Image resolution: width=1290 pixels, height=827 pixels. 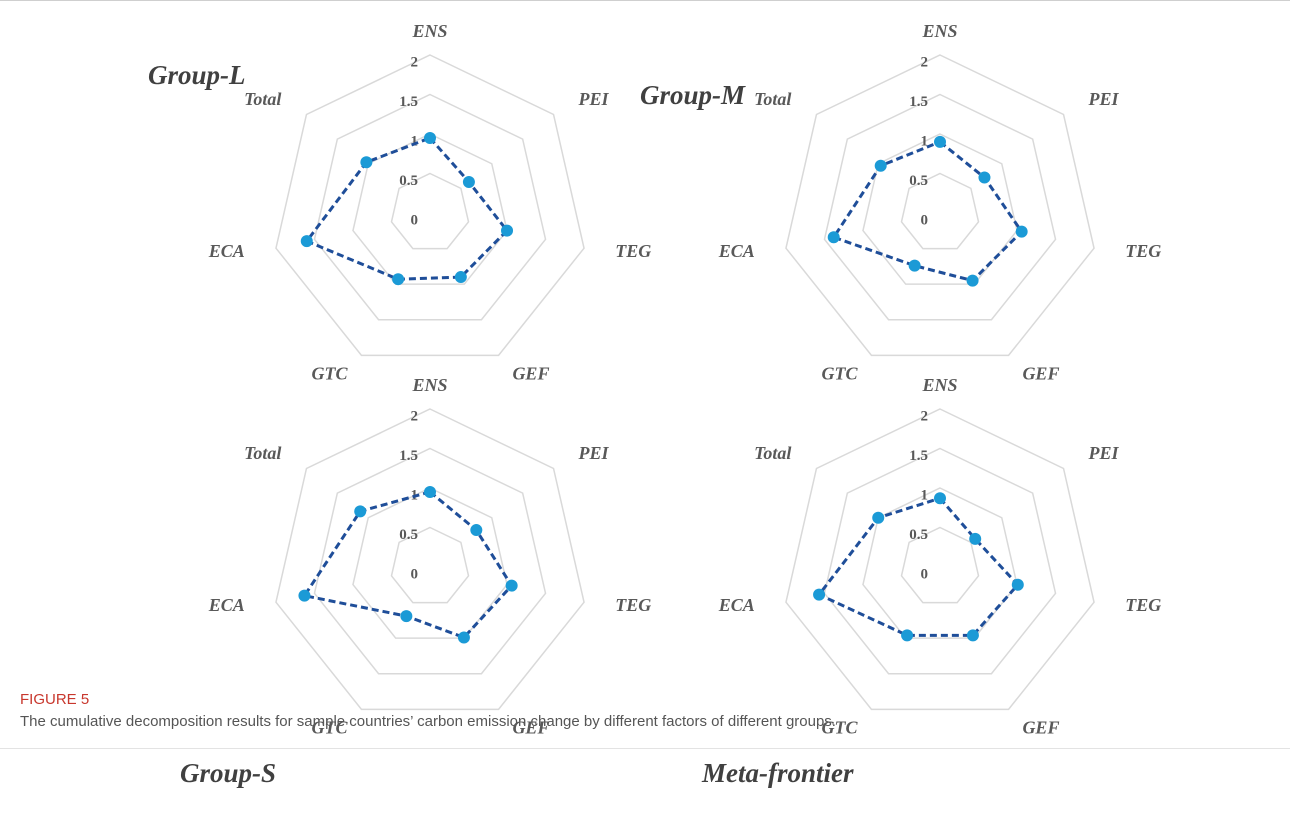 I want to click on chart-title: Meta-frontier, so click(x=777, y=773).